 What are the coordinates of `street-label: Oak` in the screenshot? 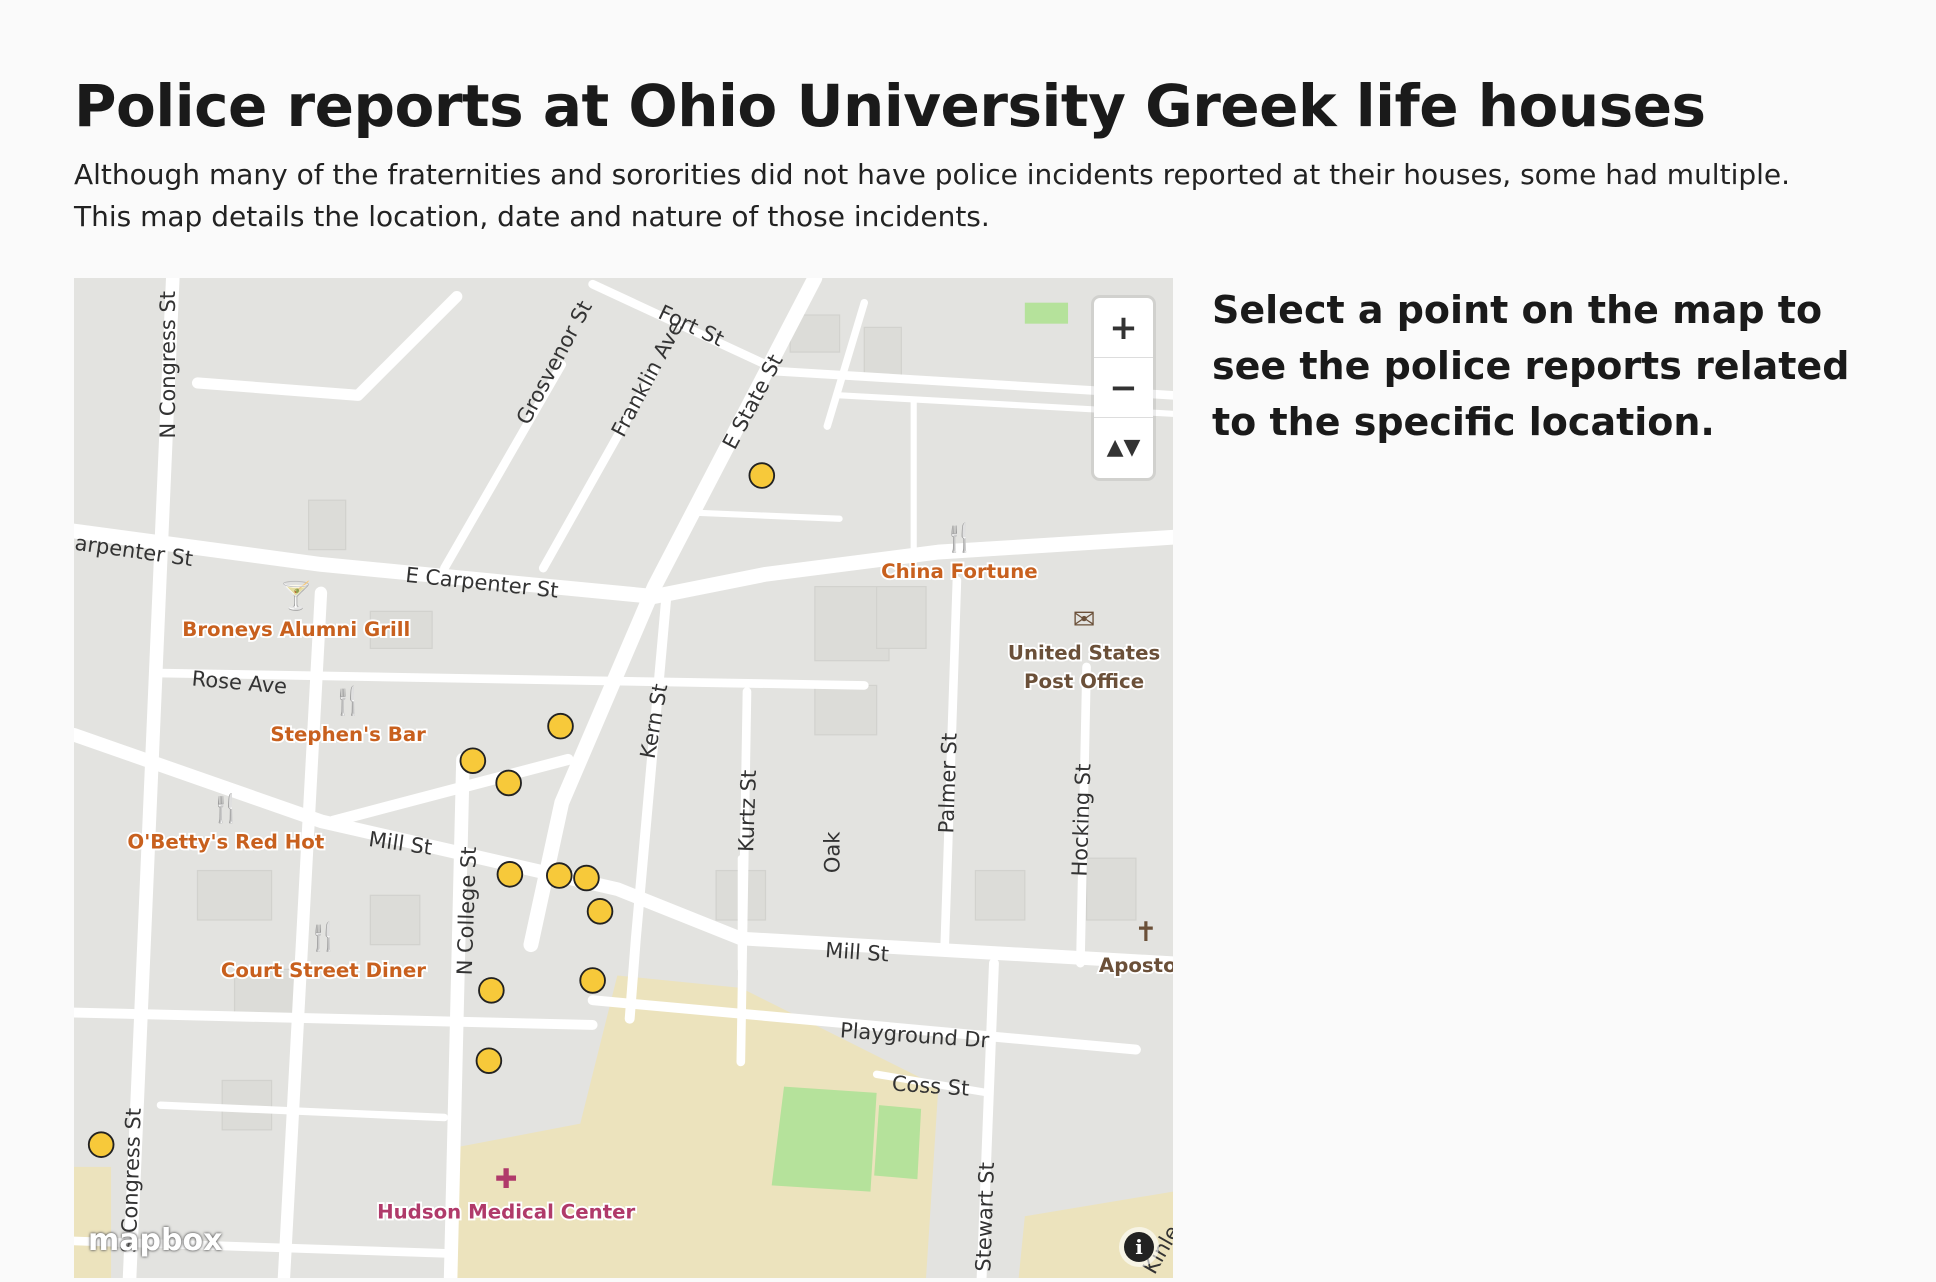 It's located at (833, 852).